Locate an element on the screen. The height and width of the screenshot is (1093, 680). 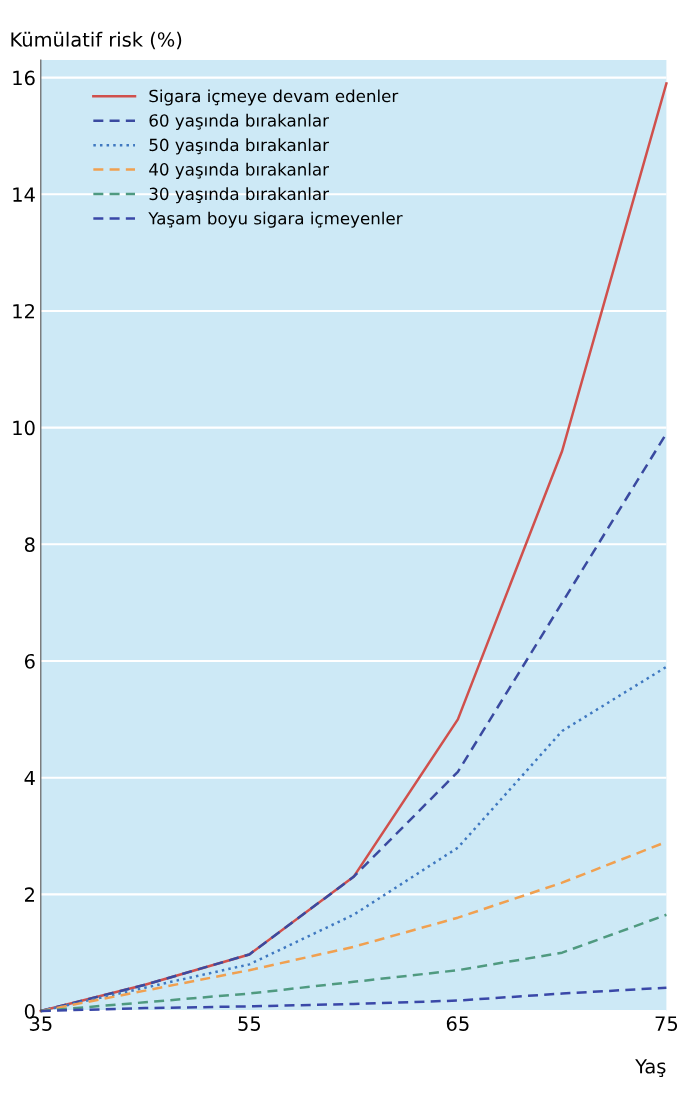
y-tick-label: 4 is located at coordinates (29, 778).